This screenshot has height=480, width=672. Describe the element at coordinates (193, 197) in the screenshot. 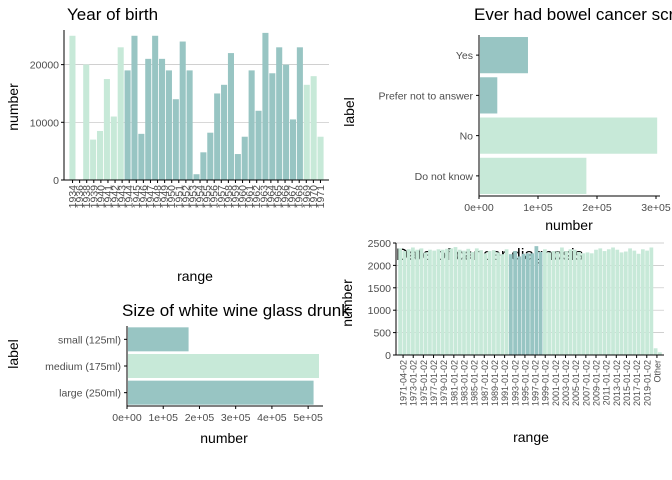

I see `x-tick-label: 1953` at that location.